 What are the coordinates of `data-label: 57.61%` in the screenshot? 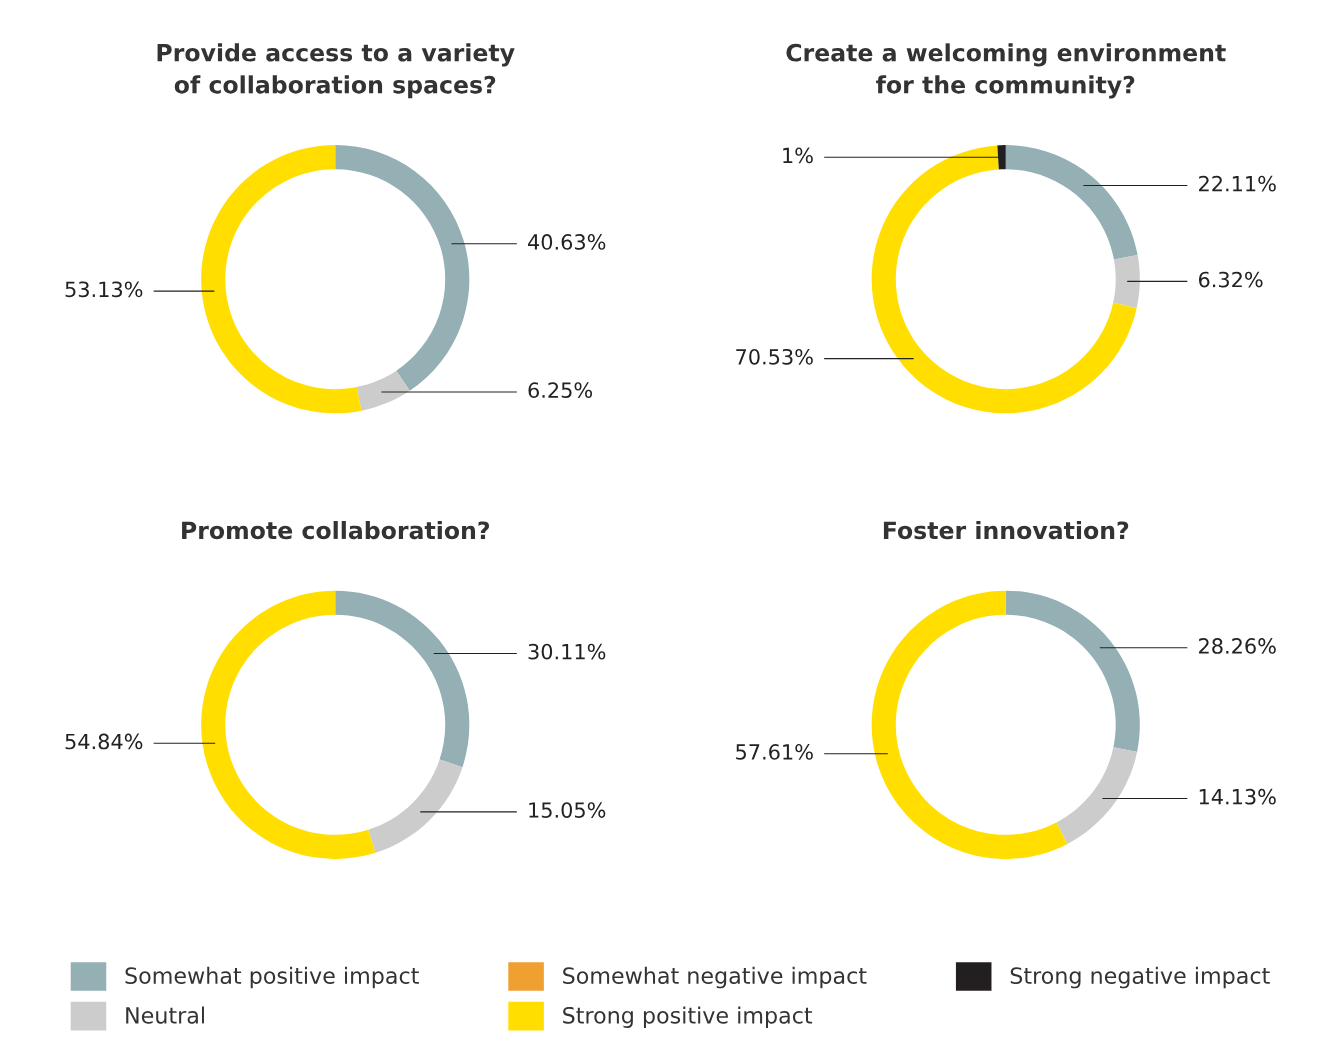 It's located at (774, 752).